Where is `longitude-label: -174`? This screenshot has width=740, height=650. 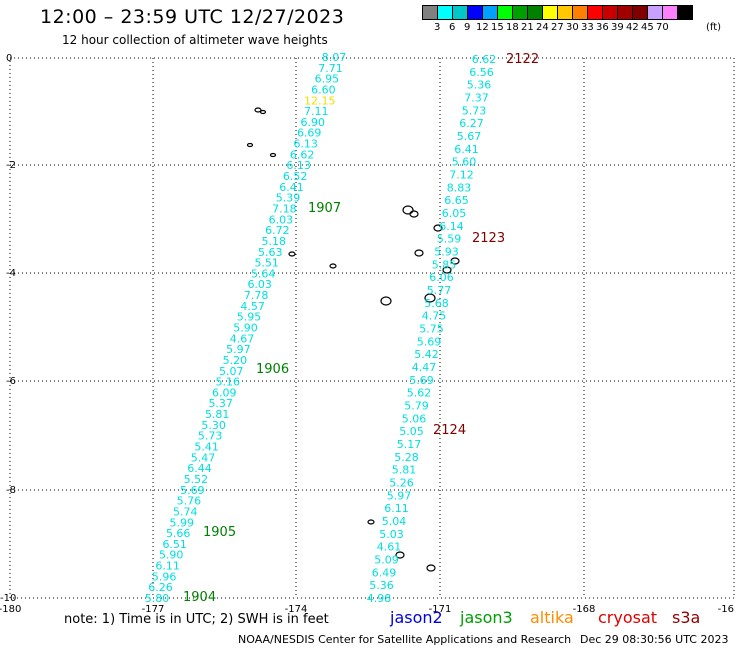
longitude-label: -174 is located at coordinates (296, 609).